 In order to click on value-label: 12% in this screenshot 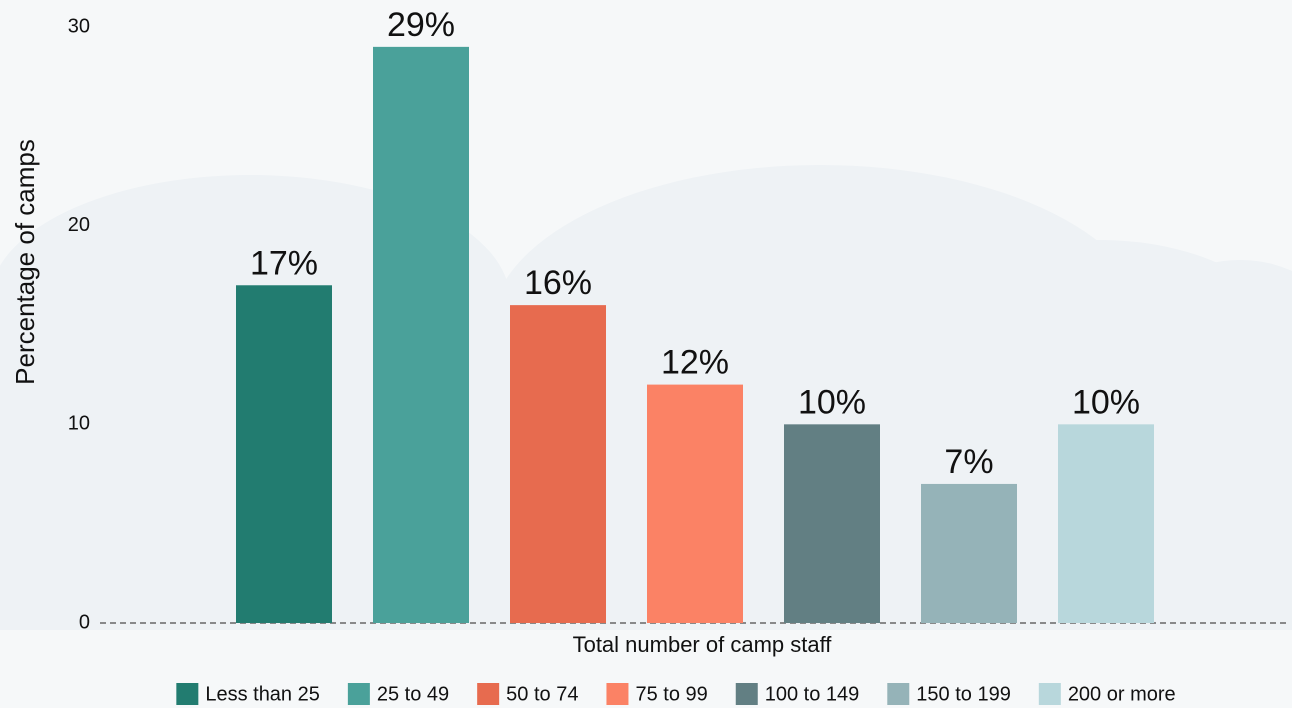, I will do `click(695, 363)`.